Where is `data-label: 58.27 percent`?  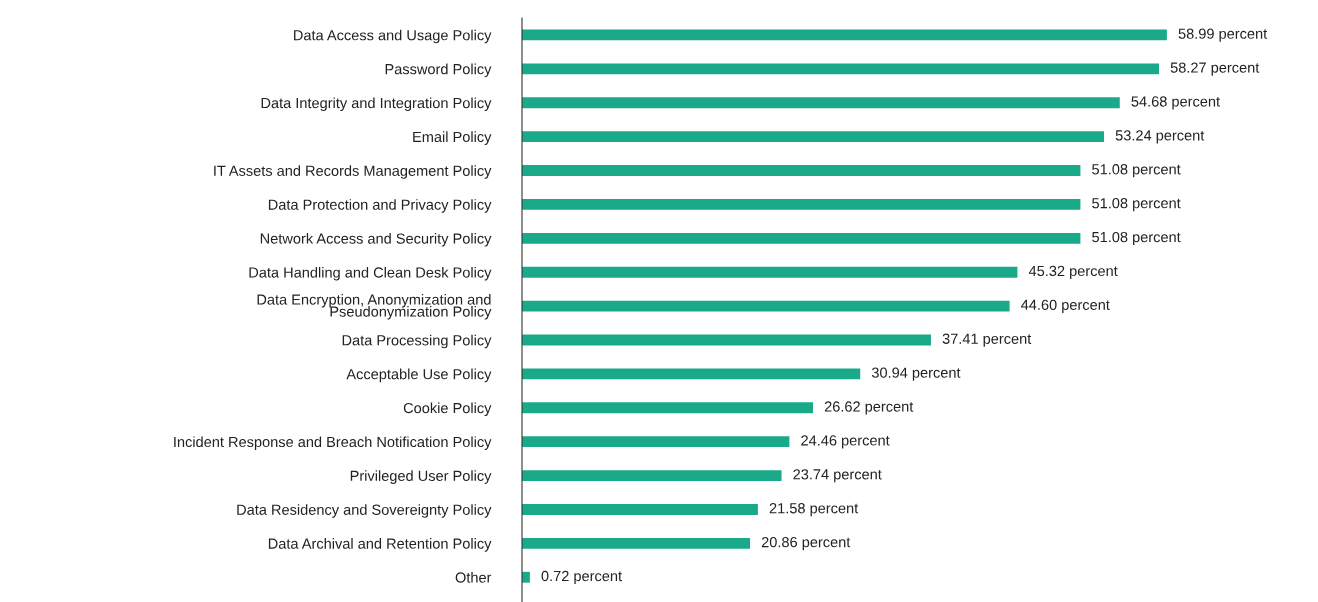
data-label: 58.27 percent is located at coordinates (1215, 69).